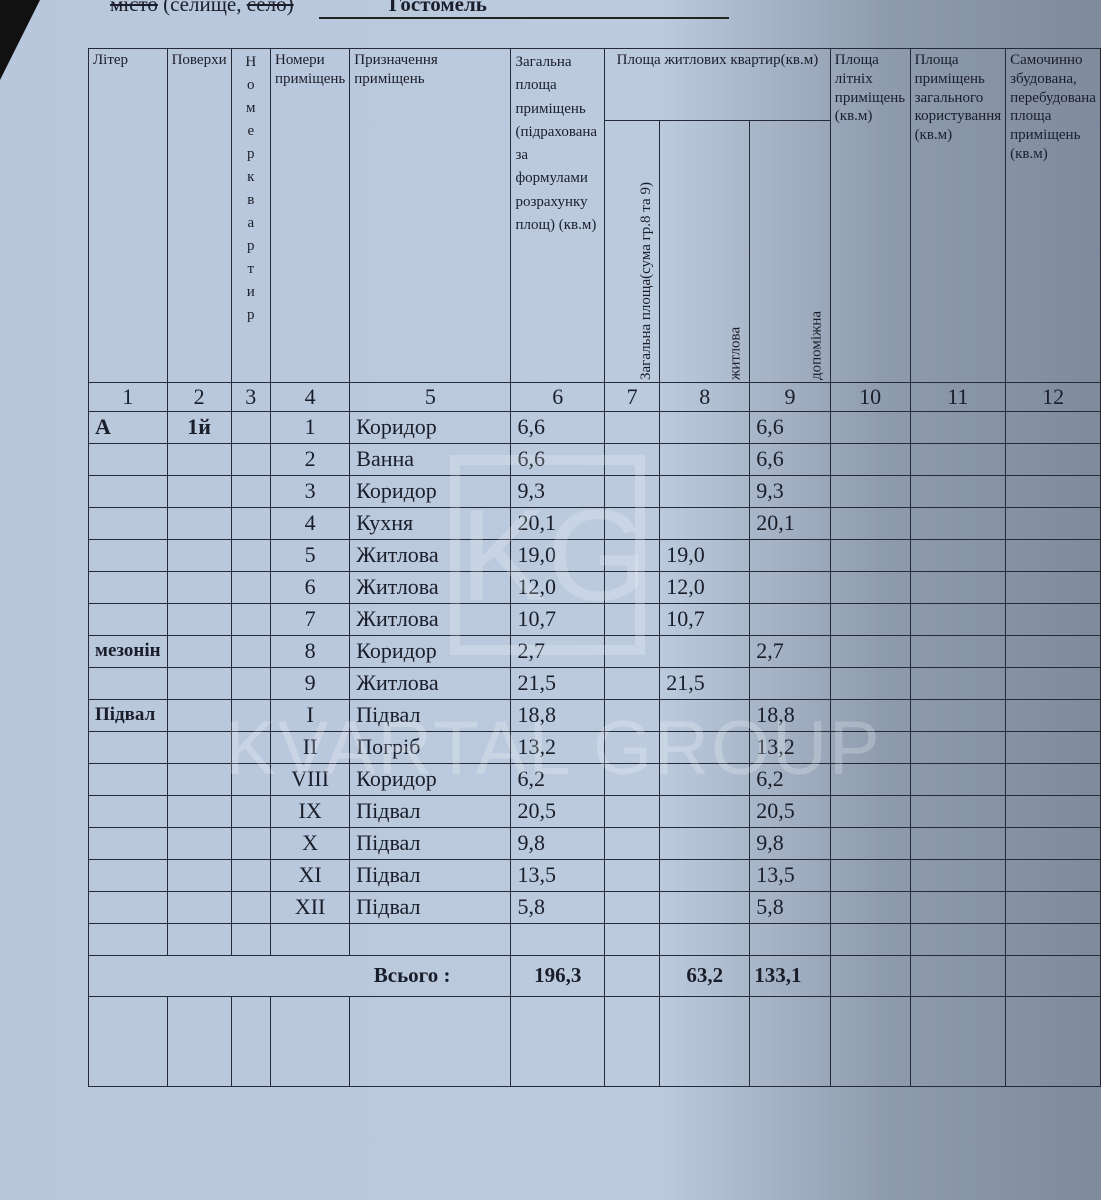 The height and width of the screenshot is (1200, 1101). Describe the element at coordinates (310, 555) in the screenshot. I see `cell-no: 5` at that location.